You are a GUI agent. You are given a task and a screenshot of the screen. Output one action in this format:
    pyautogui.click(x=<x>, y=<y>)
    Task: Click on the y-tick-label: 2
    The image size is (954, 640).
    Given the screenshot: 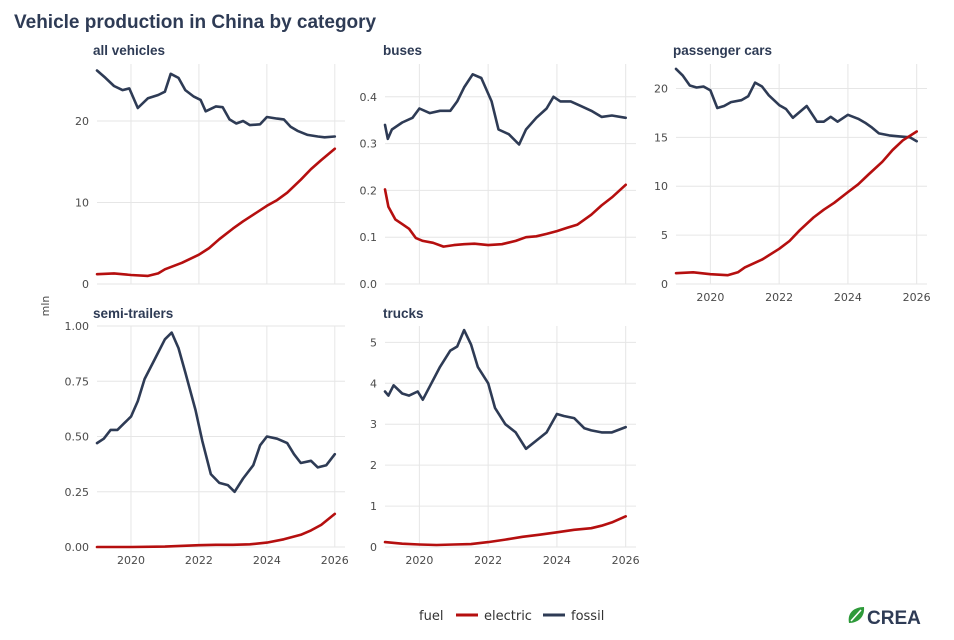 What is the action you would take?
    pyautogui.click(x=373, y=465)
    